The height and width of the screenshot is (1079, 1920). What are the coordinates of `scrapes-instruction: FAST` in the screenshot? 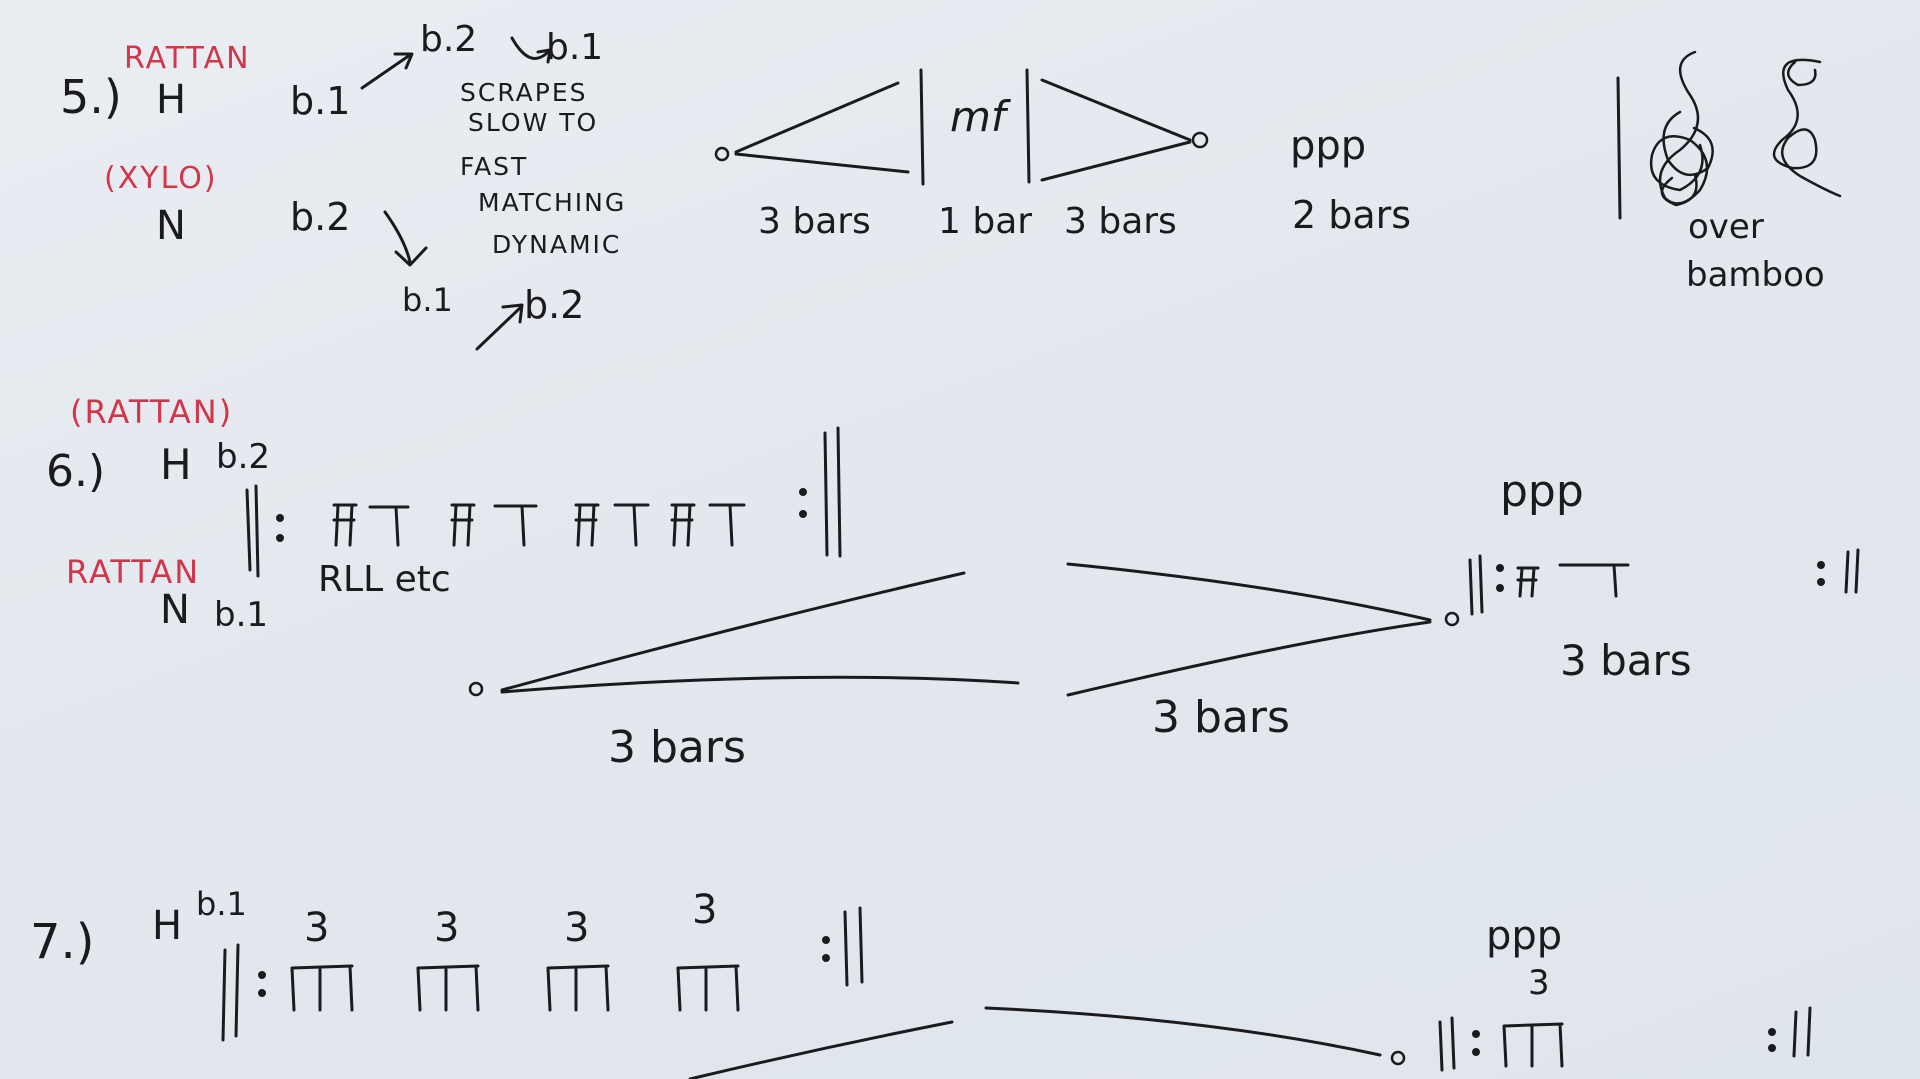 It's located at (494, 166).